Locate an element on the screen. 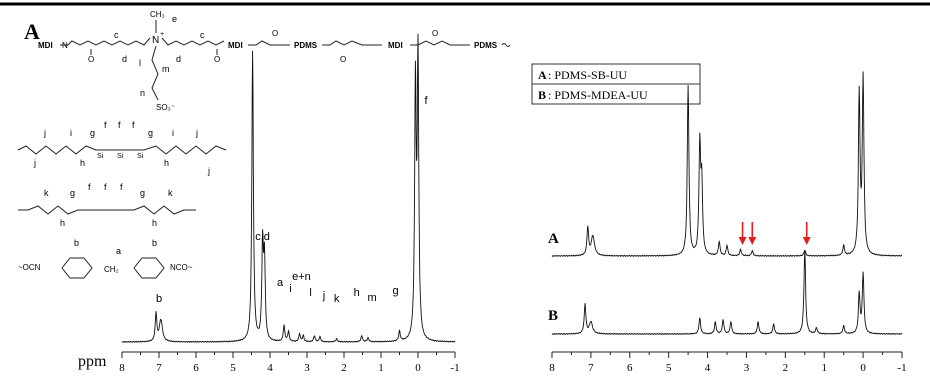 The height and width of the screenshot is (381, 930). mdi-left-end: ~OCN is located at coordinates (29, 267).